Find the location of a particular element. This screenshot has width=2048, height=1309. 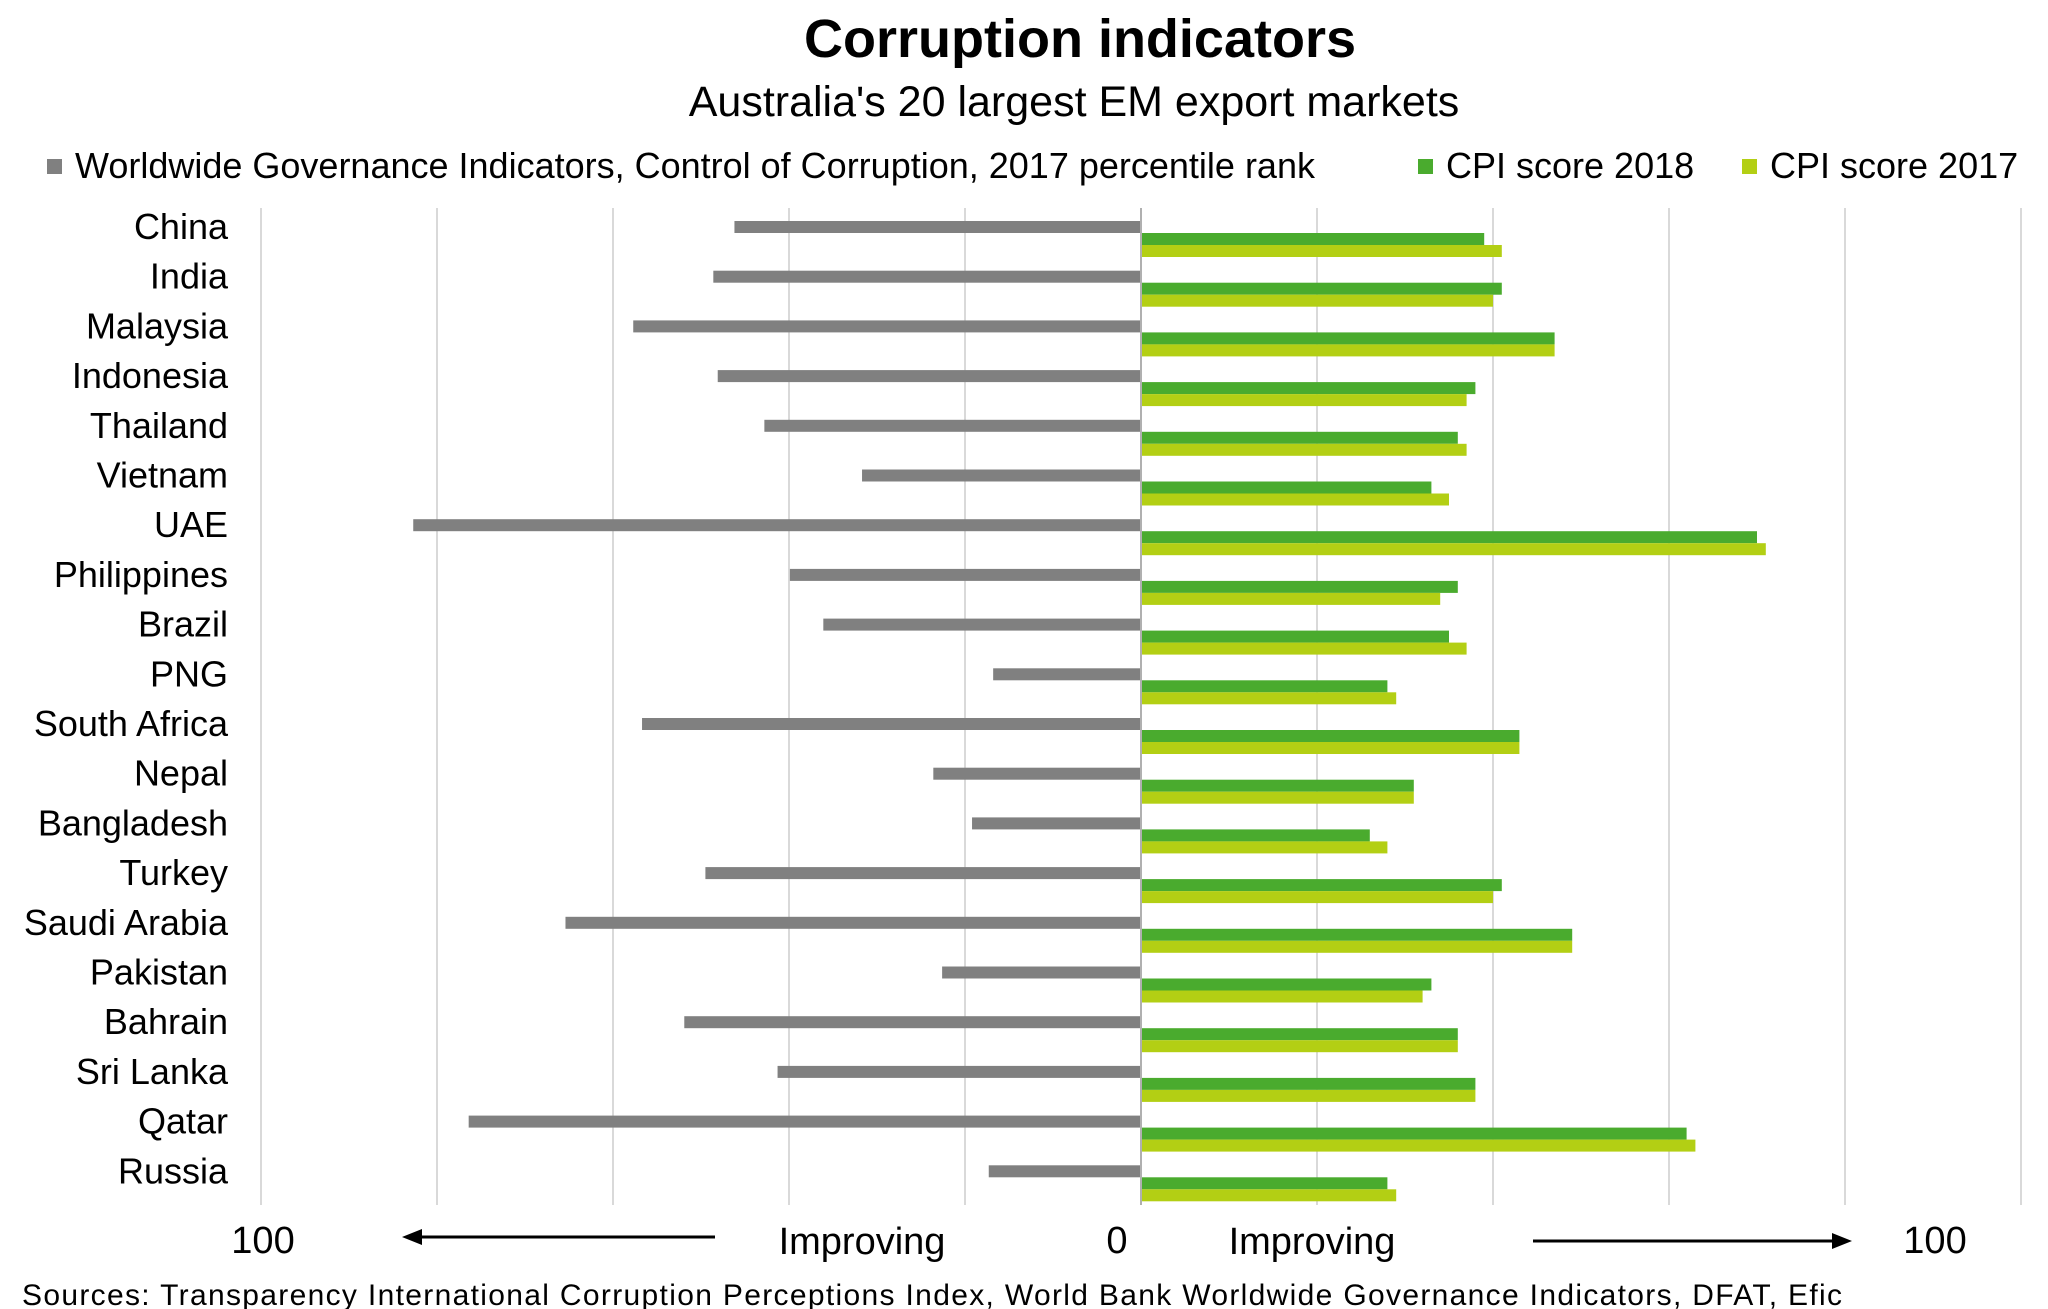

category-label: Turkey is located at coordinates (173, 872).